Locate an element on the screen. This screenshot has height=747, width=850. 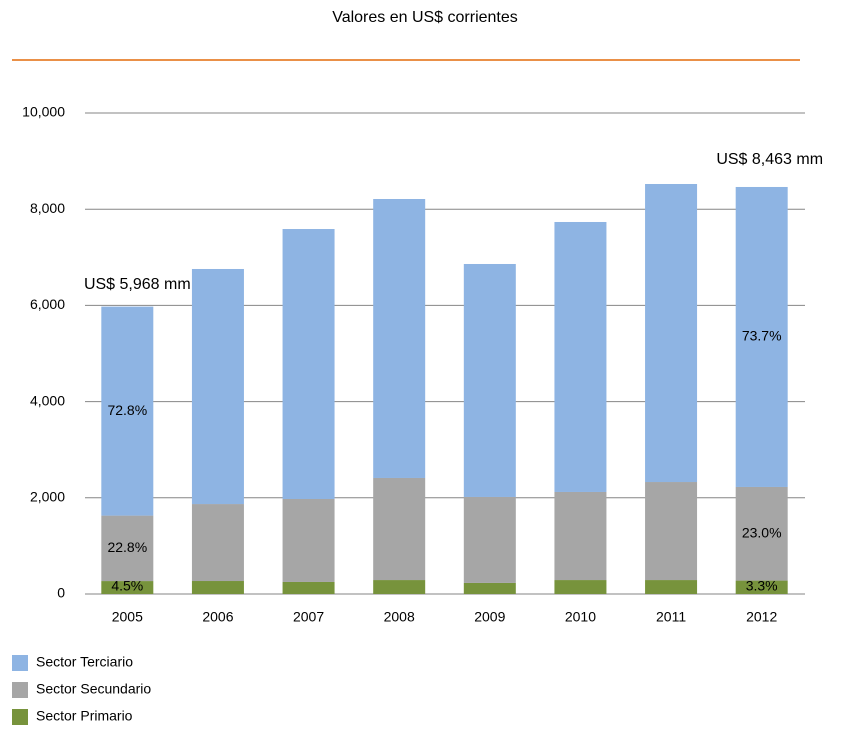
share-label: 72.8% is located at coordinates (127, 410).